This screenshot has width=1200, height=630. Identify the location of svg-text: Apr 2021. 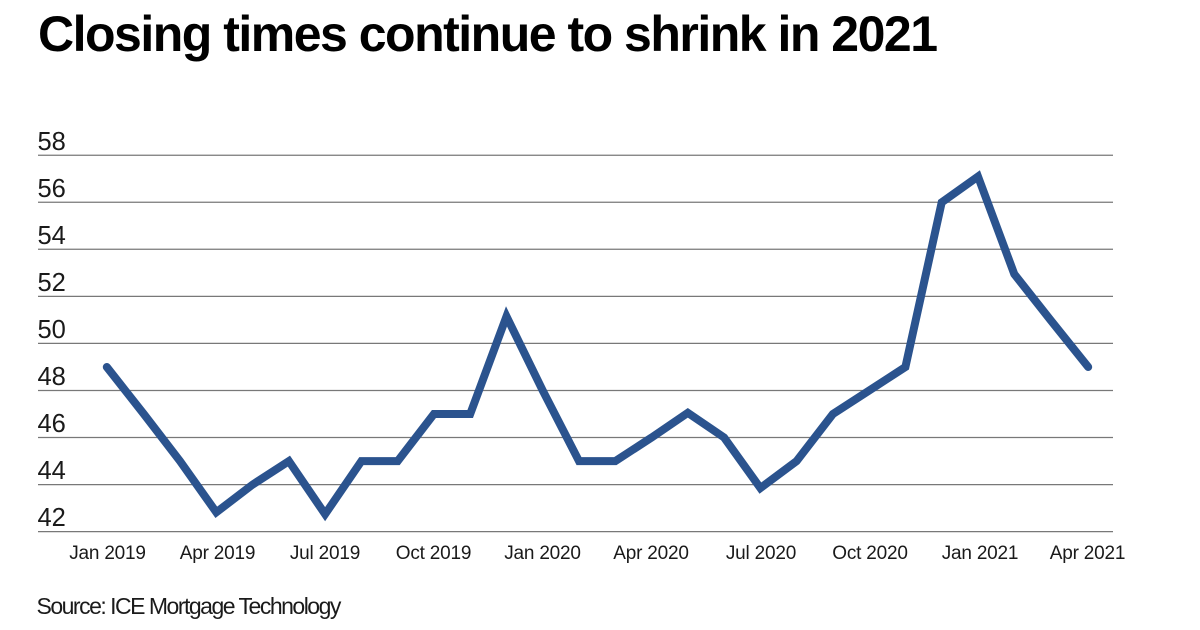
(1088, 553).